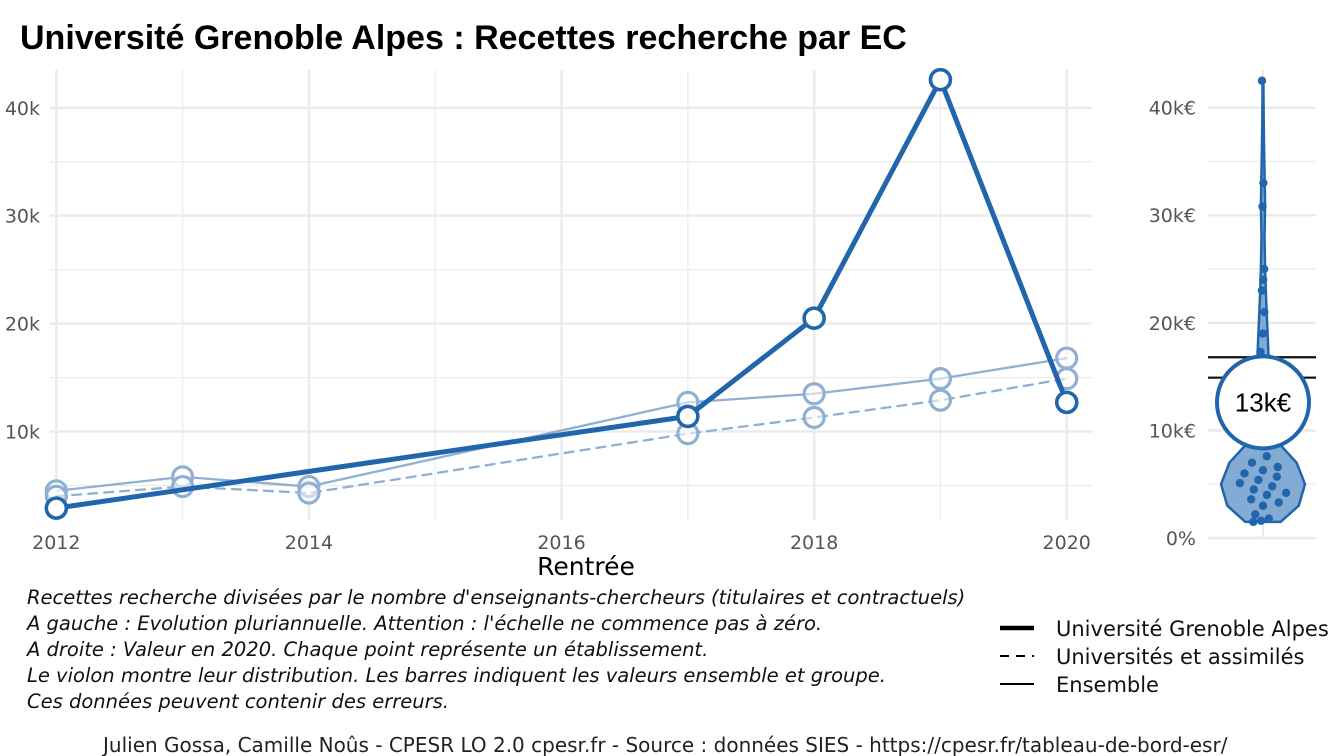  I want to click on x-tick-label: 2016, so click(561, 543).